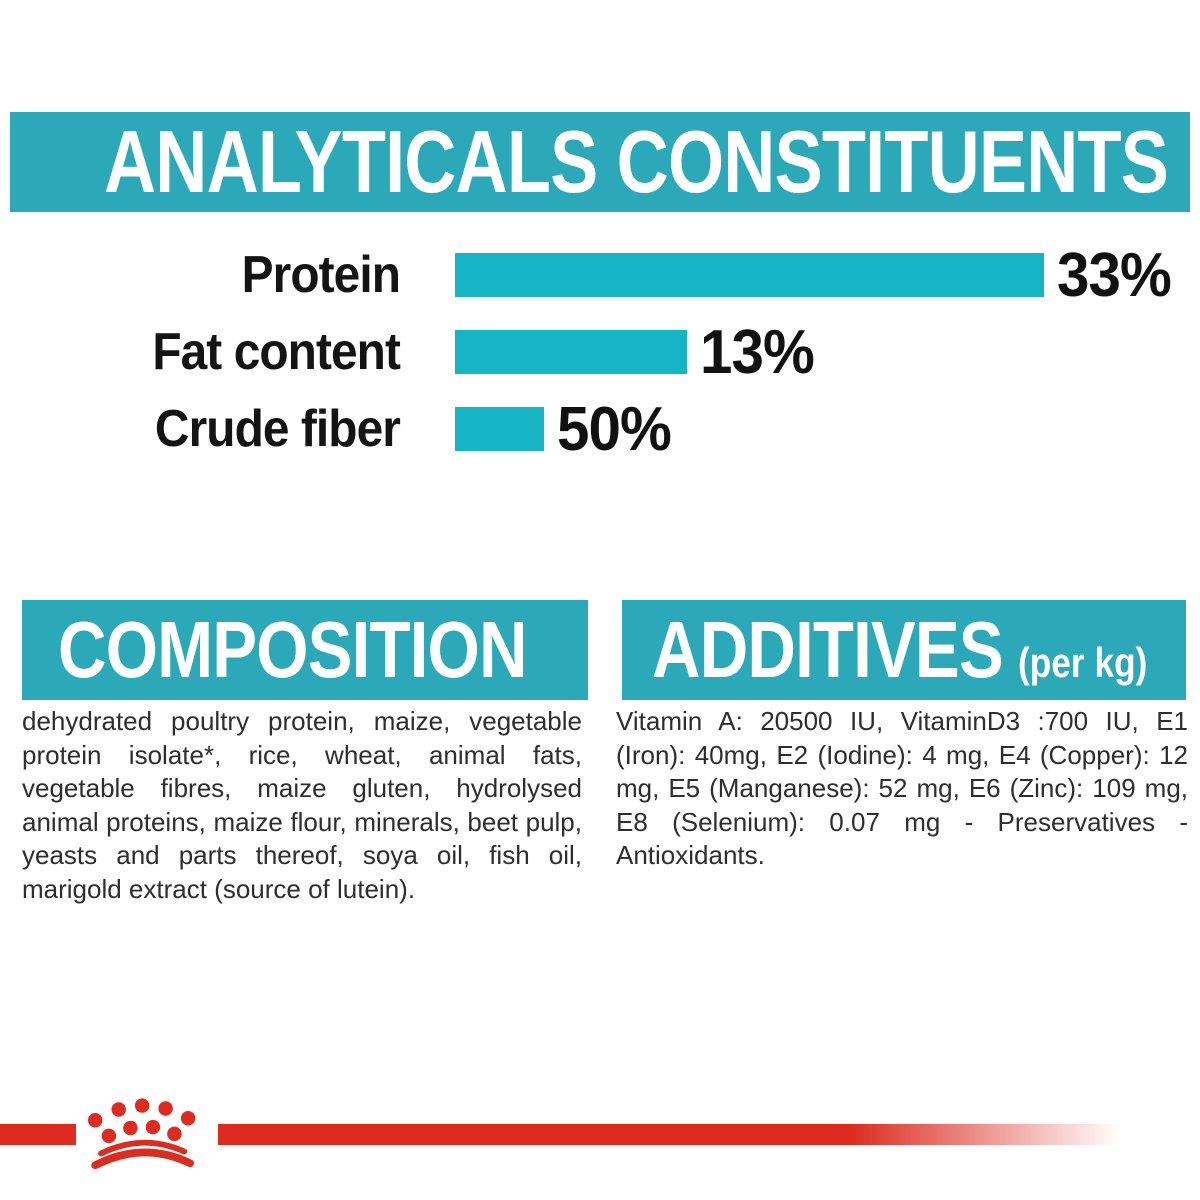 The height and width of the screenshot is (1200, 1200). I want to click on chart-row-crude-fiber: Crude fiber 50%, so click(600, 429).